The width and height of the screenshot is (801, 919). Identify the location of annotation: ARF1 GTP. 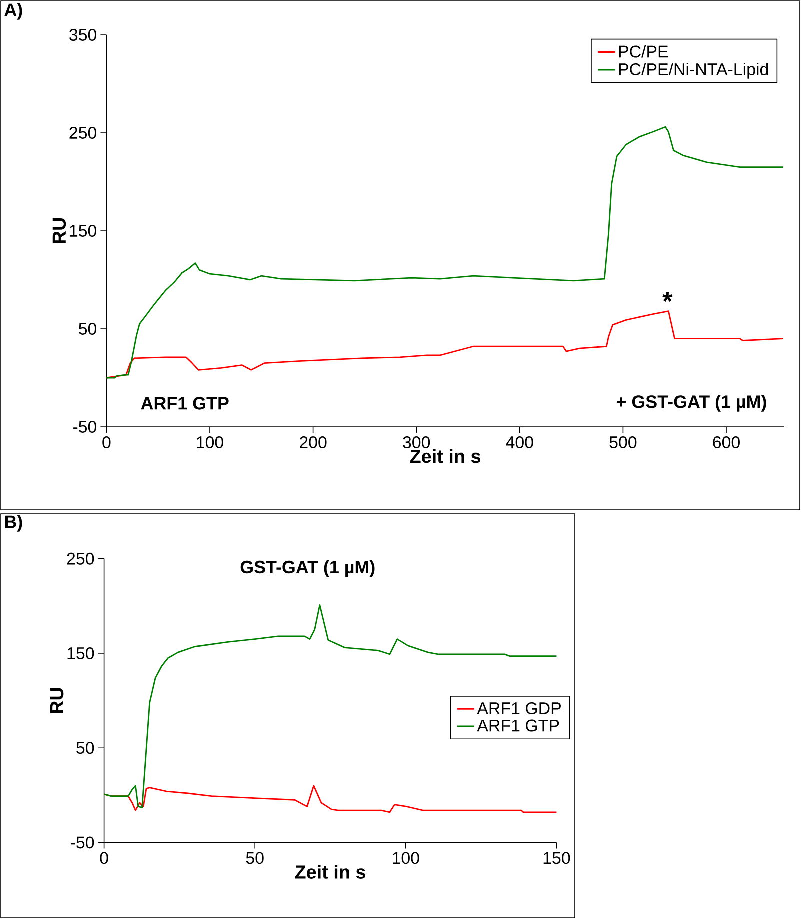
(185, 403).